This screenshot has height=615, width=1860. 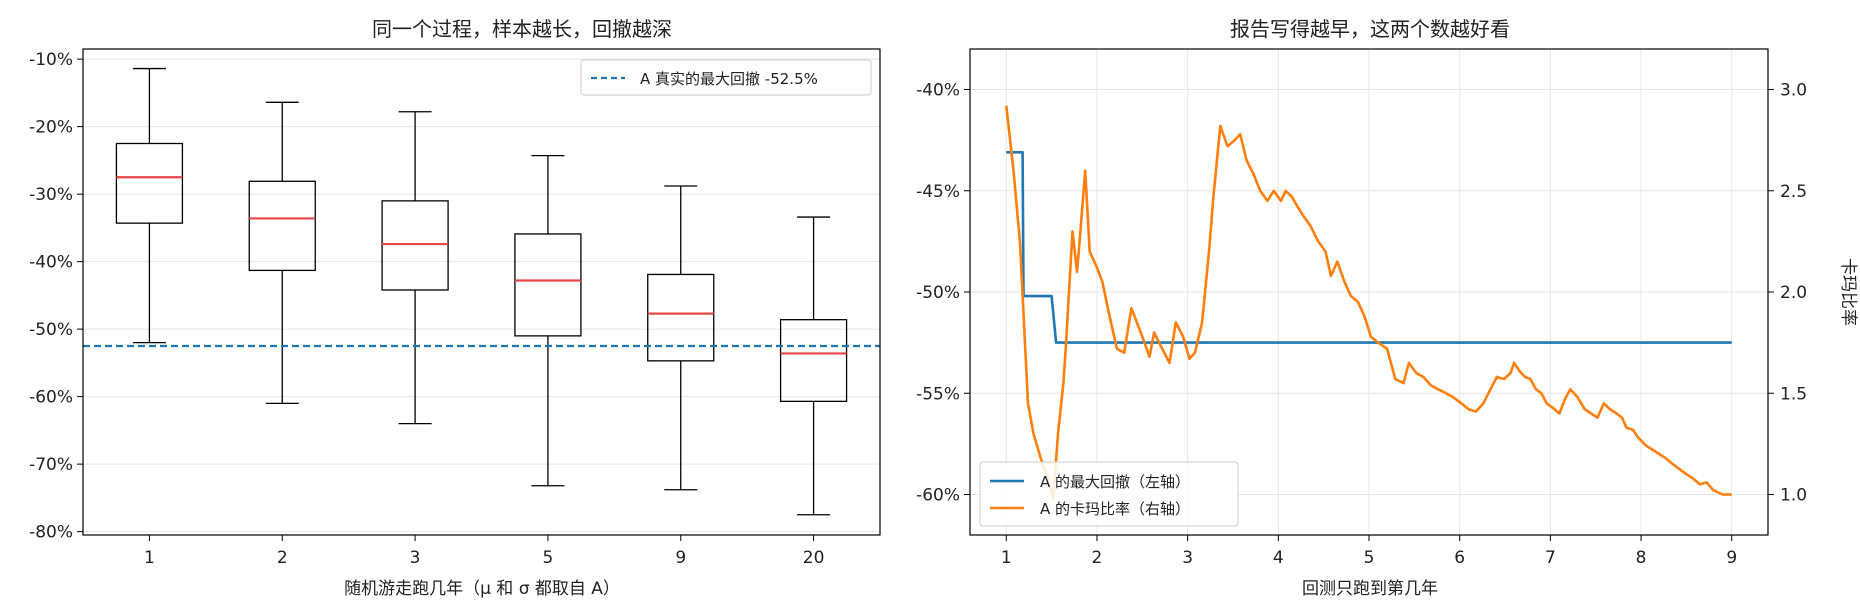 What do you see at coordinates (1115, 482) in the screenshot?
I see `mdd-legend-label: A 的最大回撤（左轴）` at bounding box center [1115, 482].